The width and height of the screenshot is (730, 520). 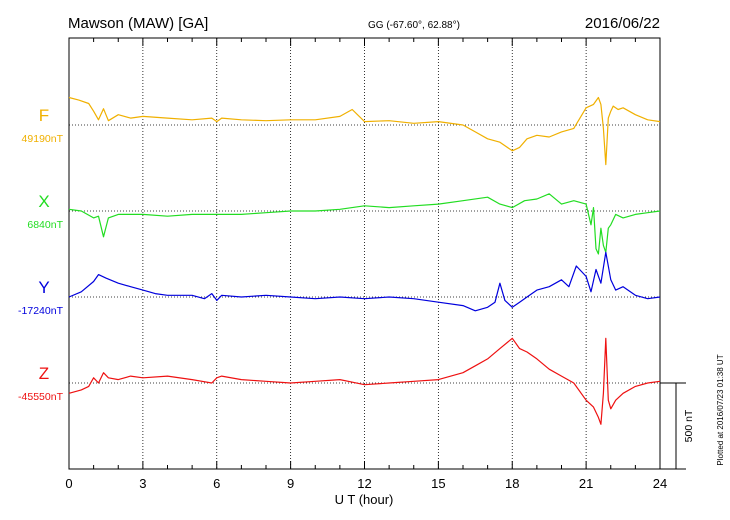 What do you see at coordinates (720, 409) in the screenshot?
I see `plotted-timestamp: Plotted at 2016/07/23 01:38 UT` at bounding box center [720, 409].